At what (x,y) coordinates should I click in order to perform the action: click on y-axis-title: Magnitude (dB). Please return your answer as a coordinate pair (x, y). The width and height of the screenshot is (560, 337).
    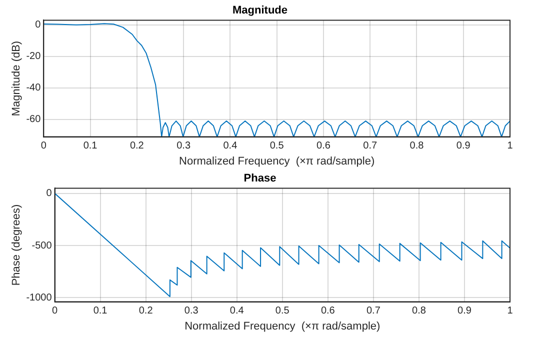
    Looking at the image, I should click on (16, 78).